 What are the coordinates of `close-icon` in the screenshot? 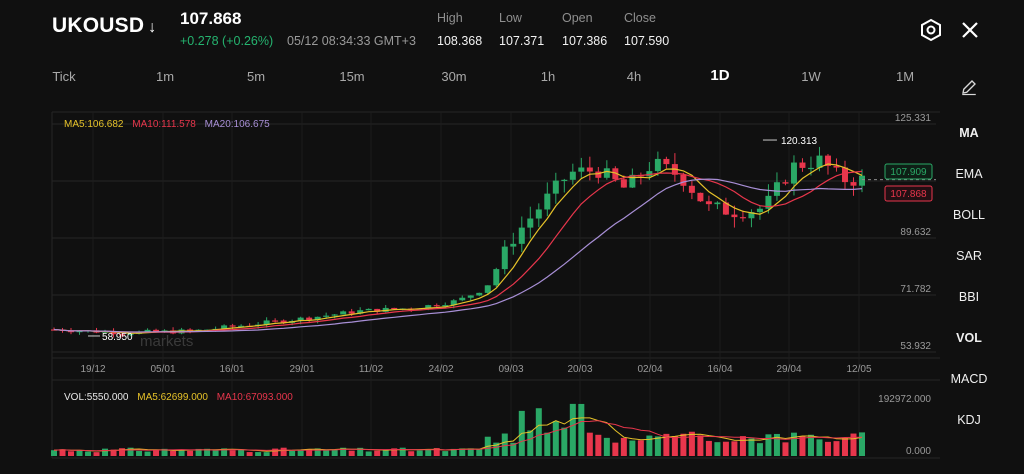 It's located at (970, 30).